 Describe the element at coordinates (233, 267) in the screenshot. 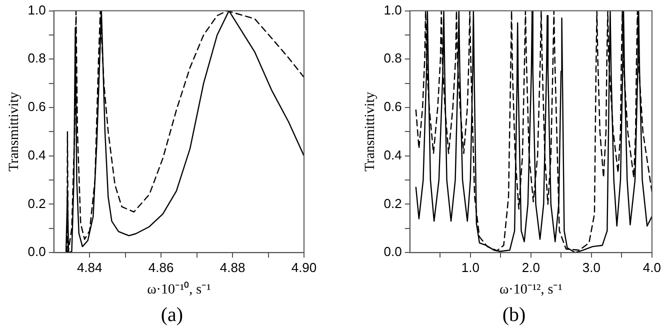

I see `x-tick-label: 4.88` at that location.